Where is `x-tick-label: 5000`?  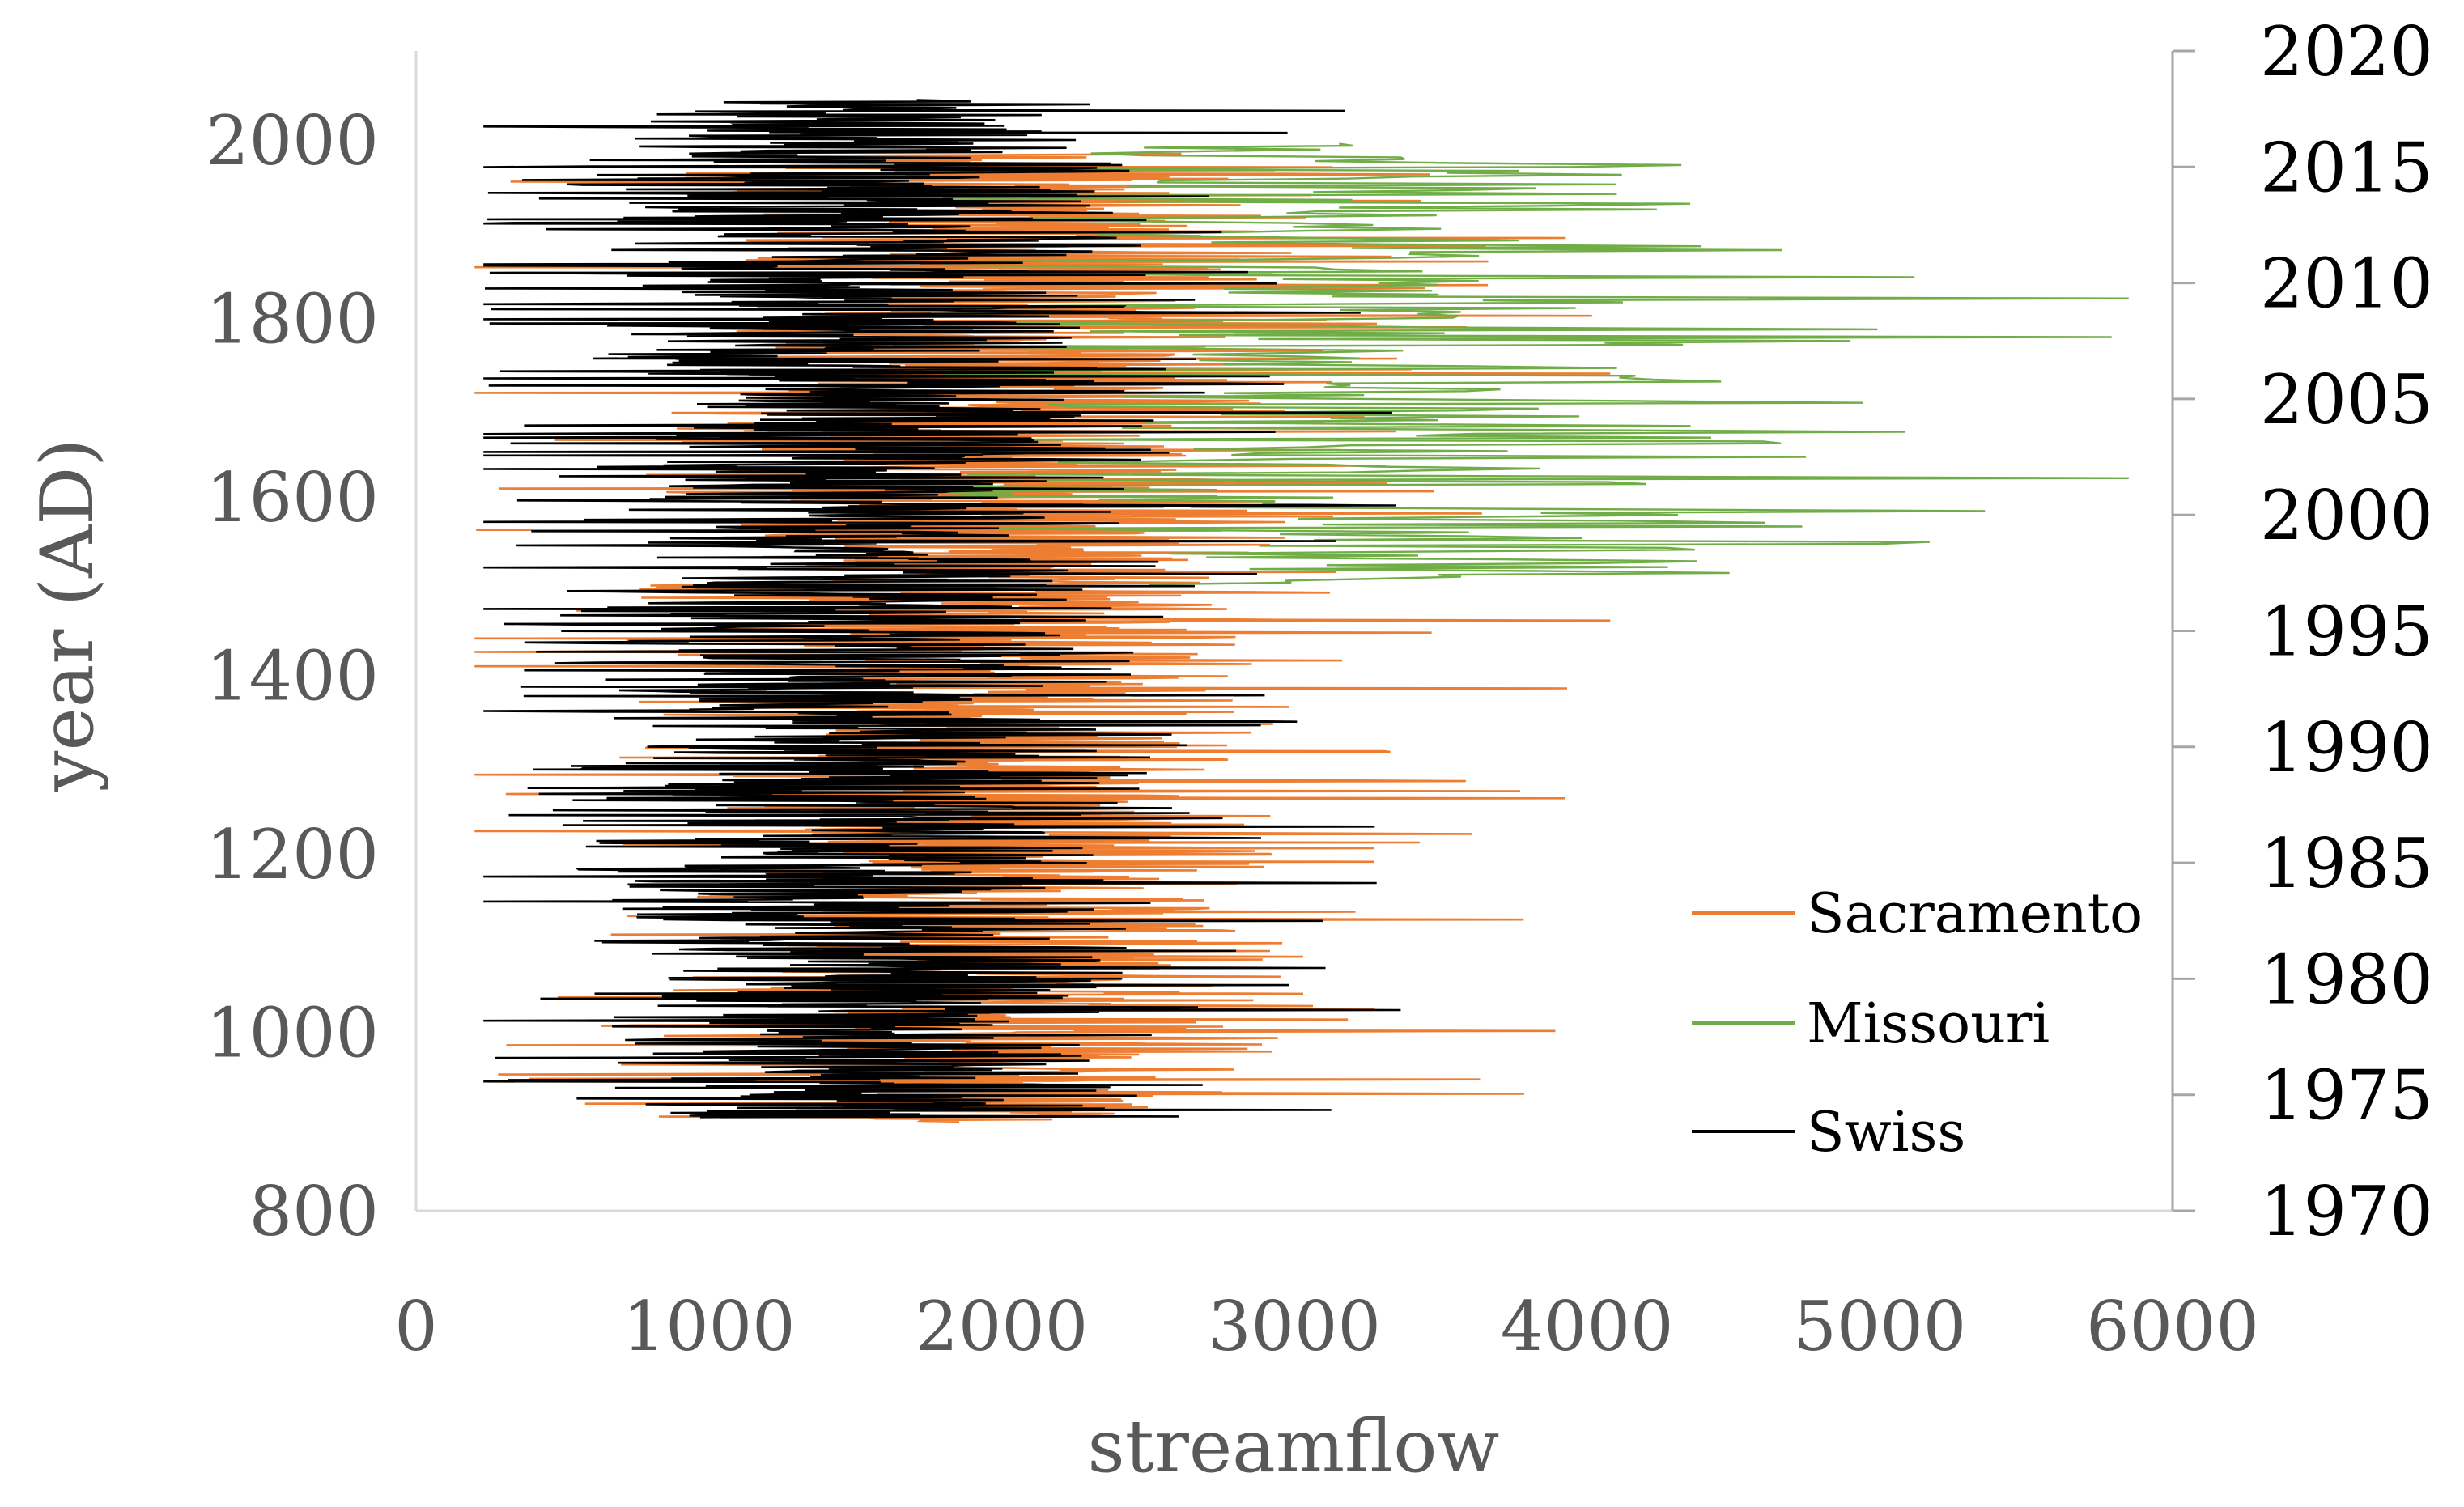
x-tick-label: 5000 is located at coordinates (1880, 1327).